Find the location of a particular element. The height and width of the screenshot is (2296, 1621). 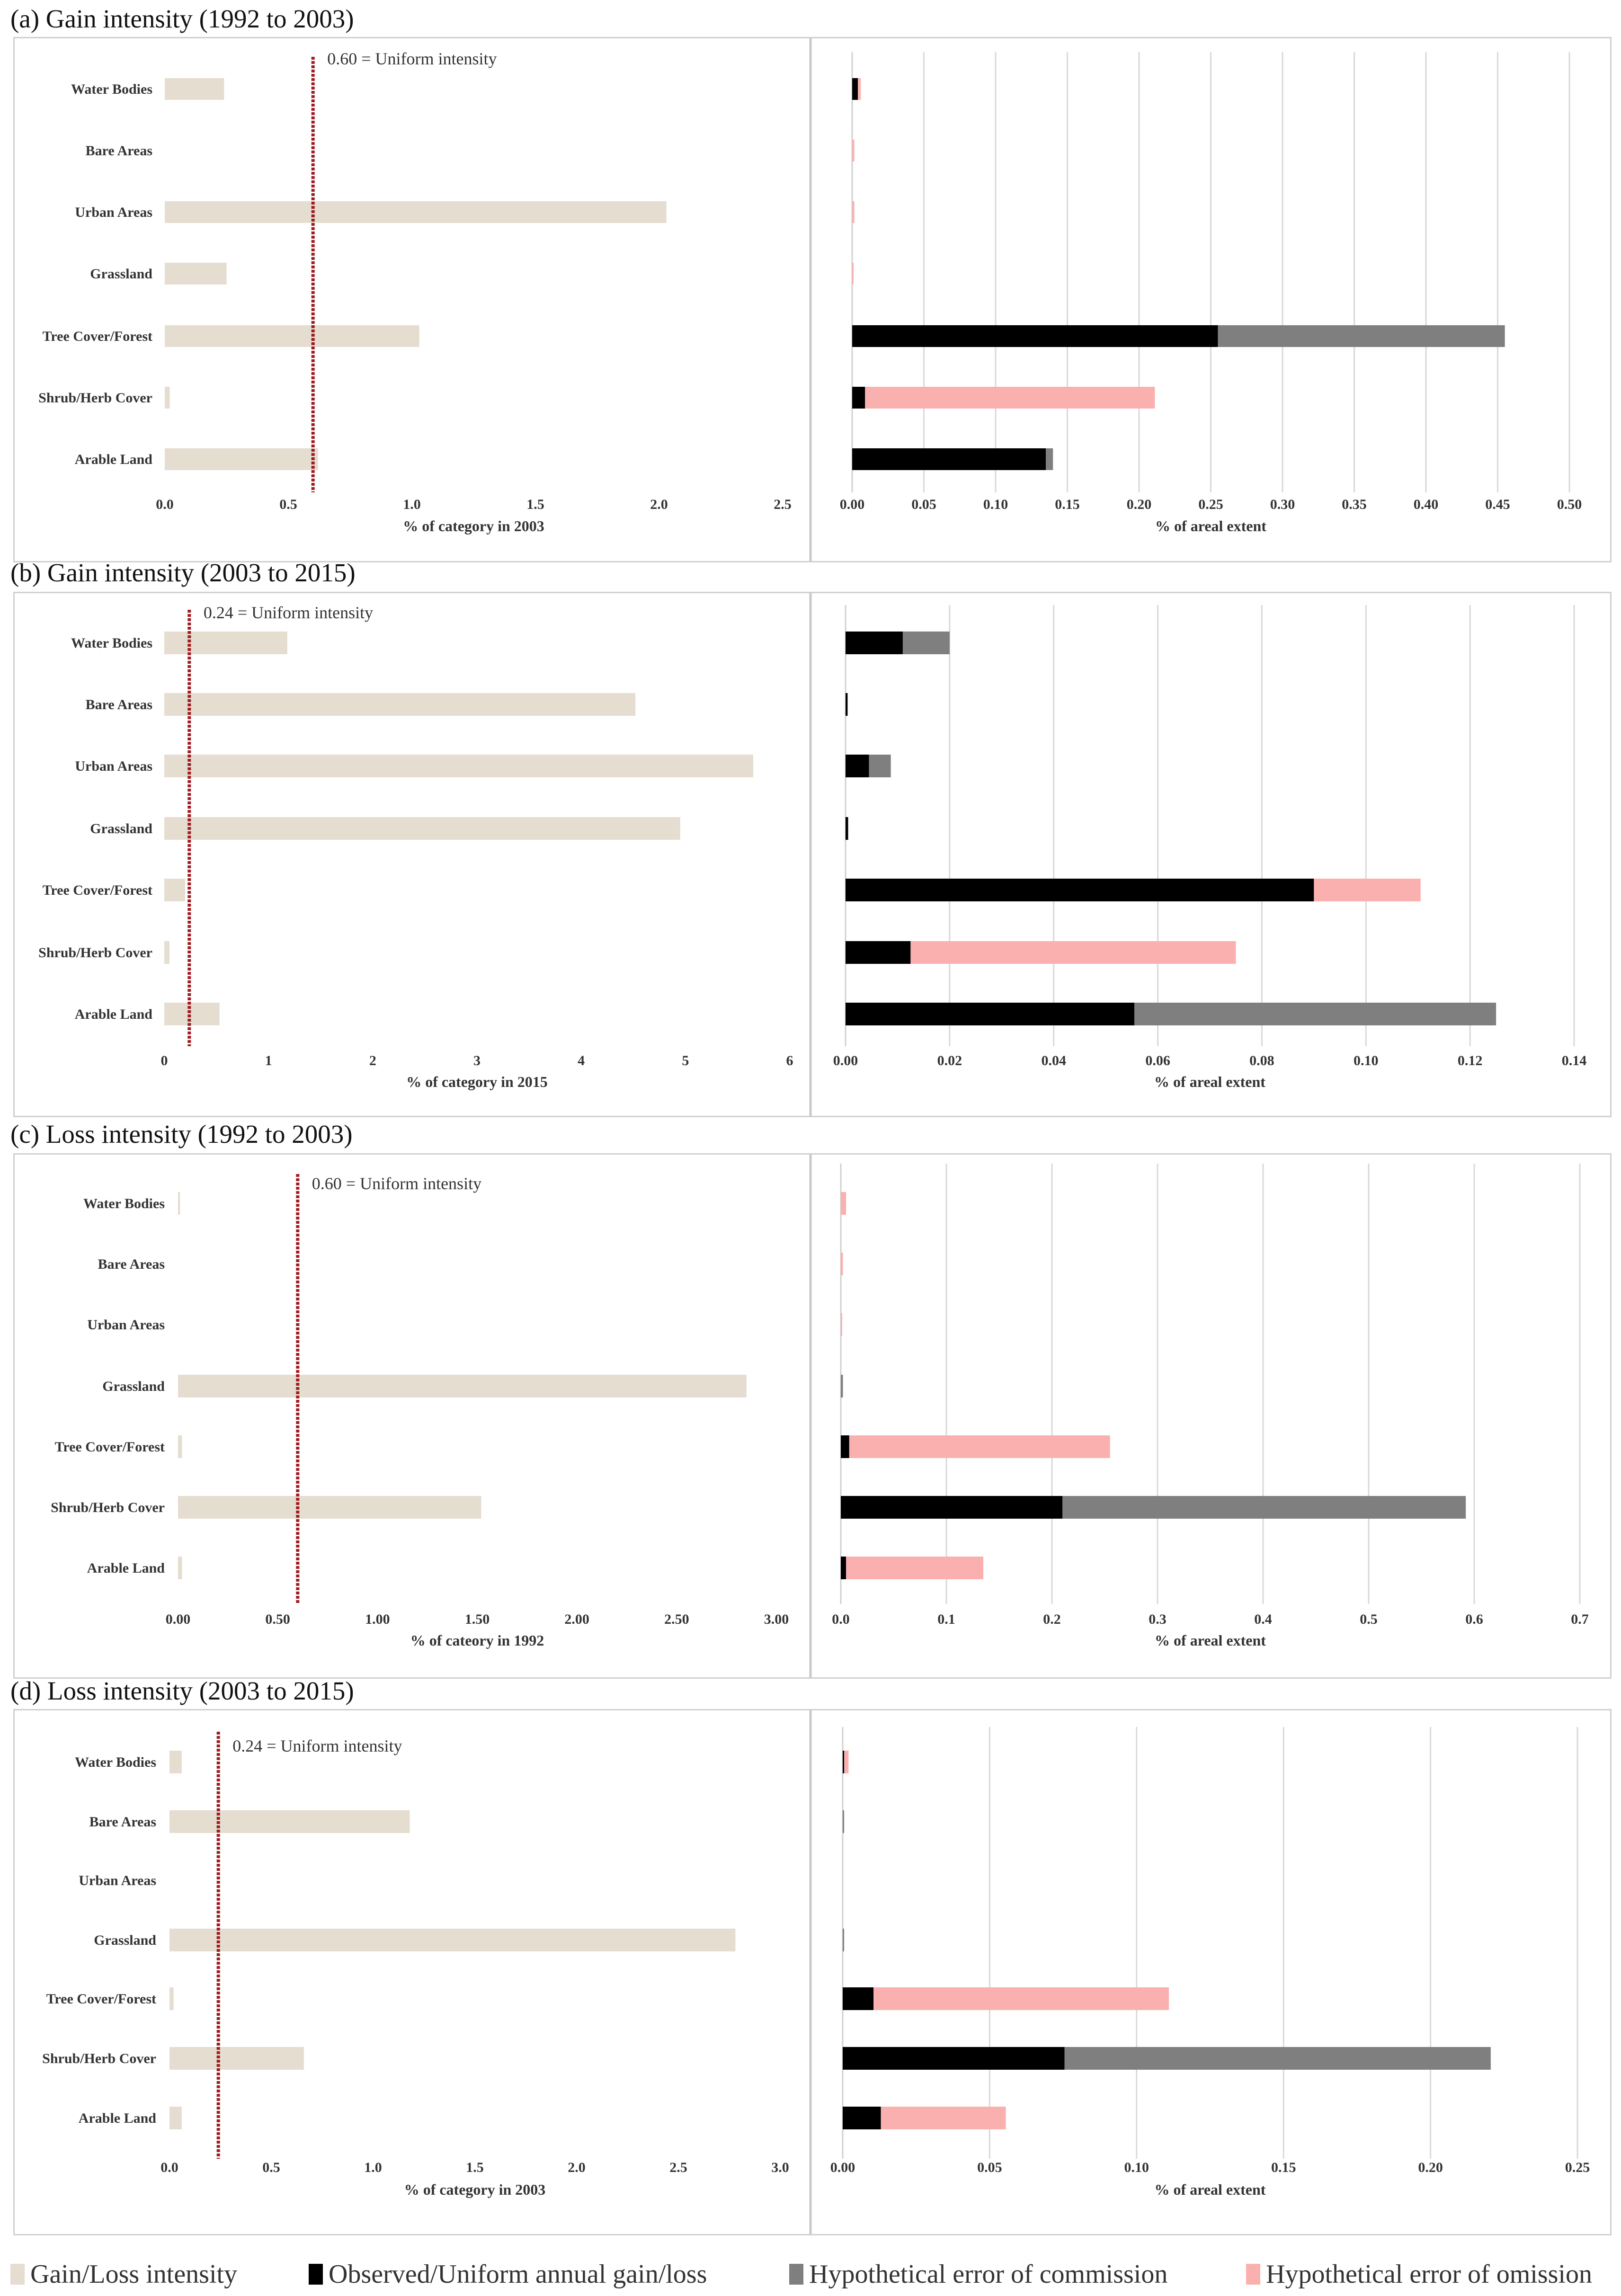

panel-c-title: (c) Loss intensity (1992 to 2003) is located at coordinates (181, 1134).